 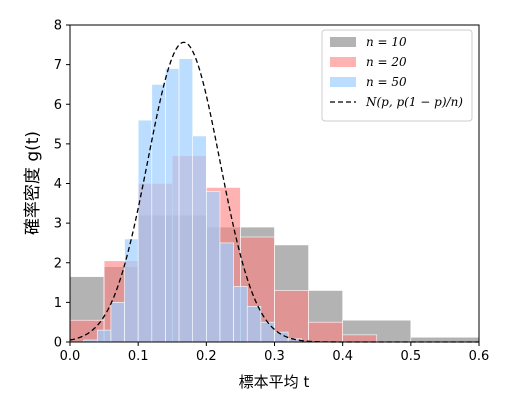 What do you see at coordinates (58, 26) in the screenshot?
I see `y-tick-label: 8` at bounding box center [58, 26].